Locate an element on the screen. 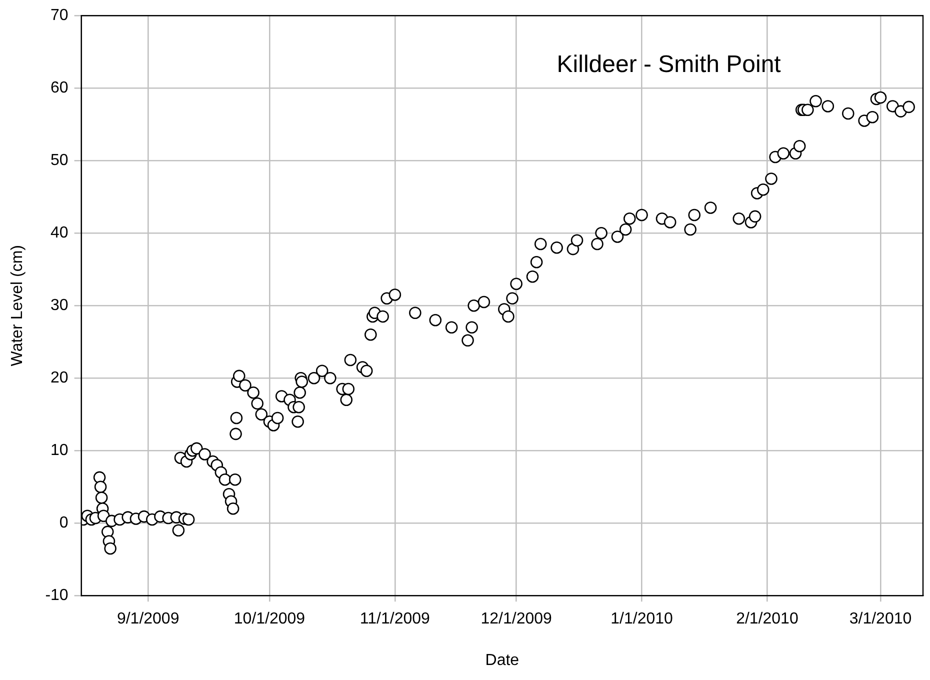  x-axis-title: Date is located at coordinates (502, 660).